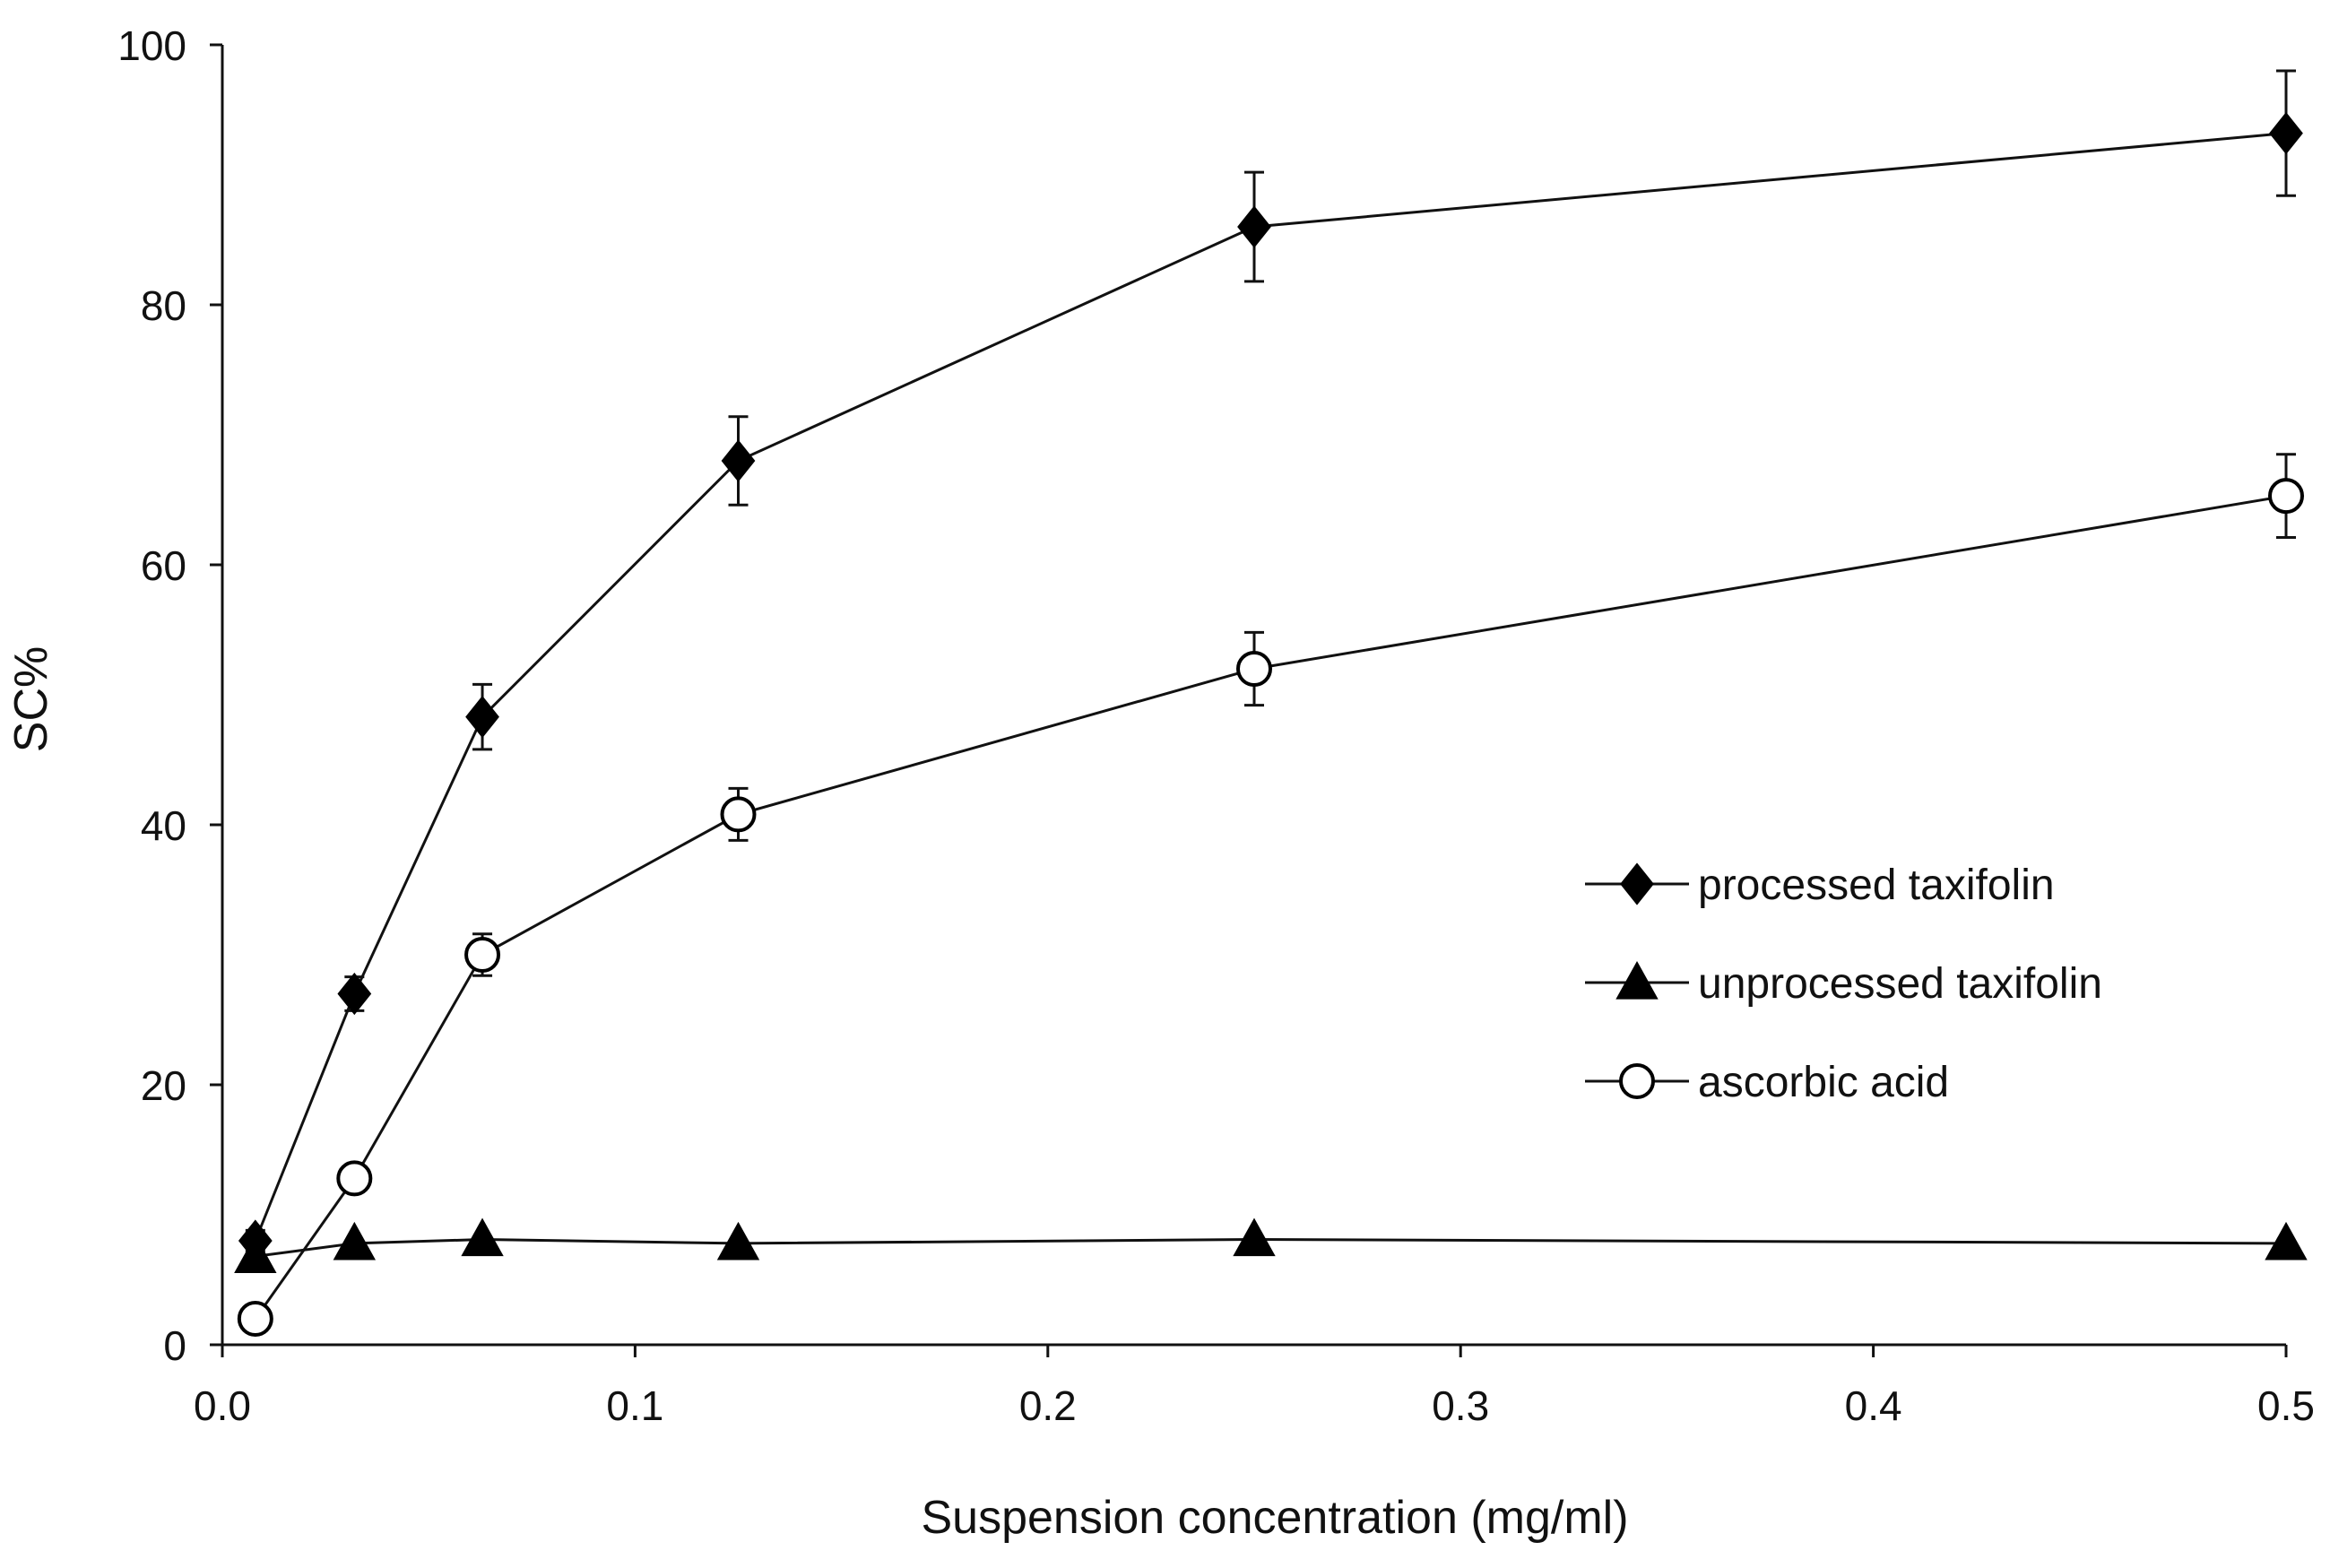 The width and height of the screenshot is (2330, 1568). What do you see at coordinates (1274, 1518) in the screenshot?
I see `x-axis-title: Suspension concentration (mg/ml)` at bounding box center [1274, 1518].